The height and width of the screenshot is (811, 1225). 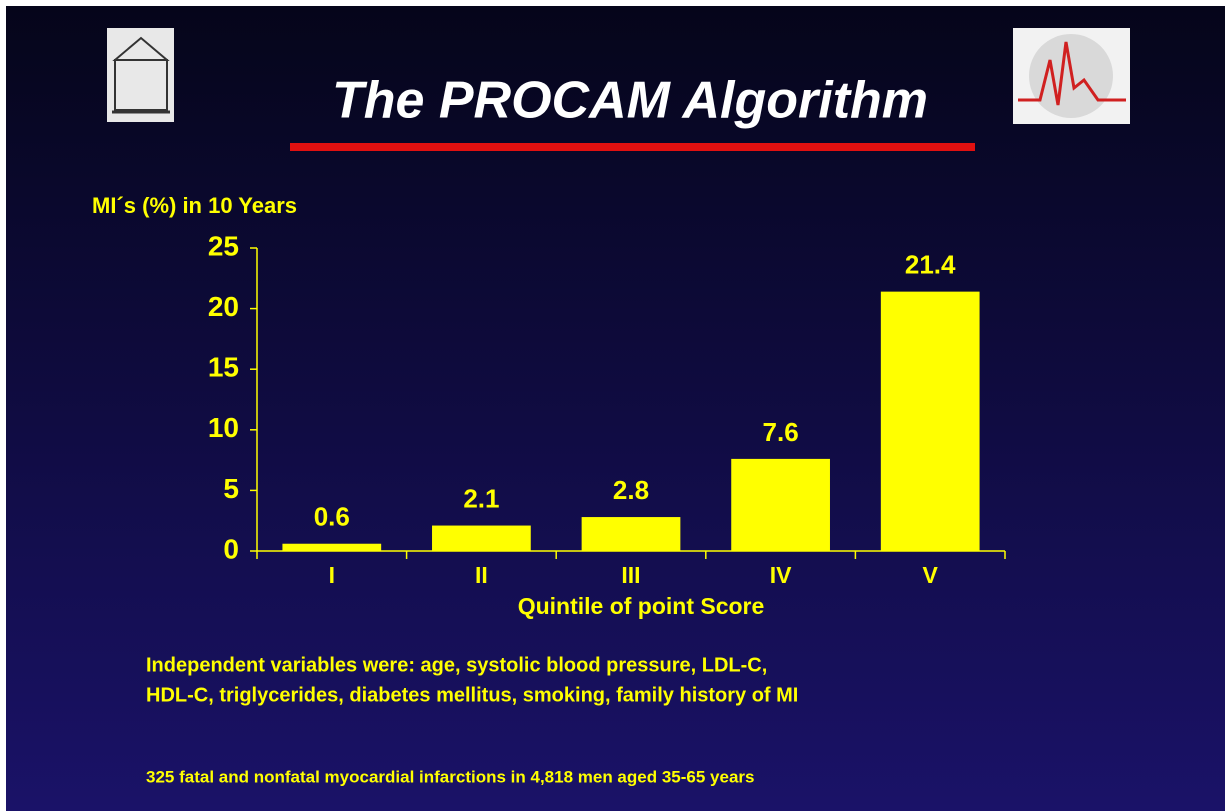 What do you see at coordinates (631, 490) in the screenshot?
I see `value-label: 2.8` at bounding box center [631, 490].